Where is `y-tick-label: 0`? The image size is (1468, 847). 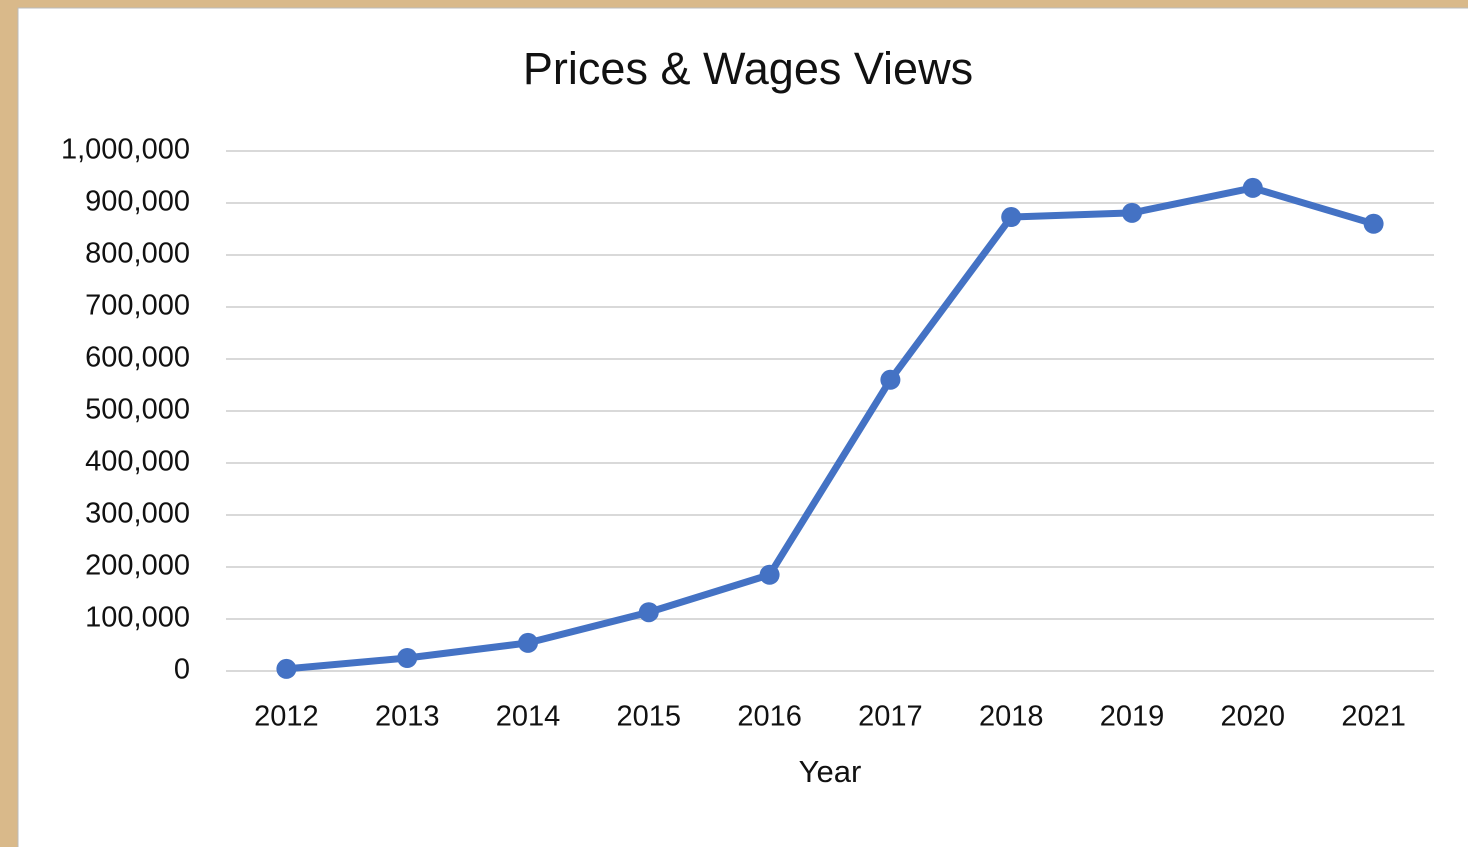 y-tick-label: 0 is located at coordinates (182, 670).